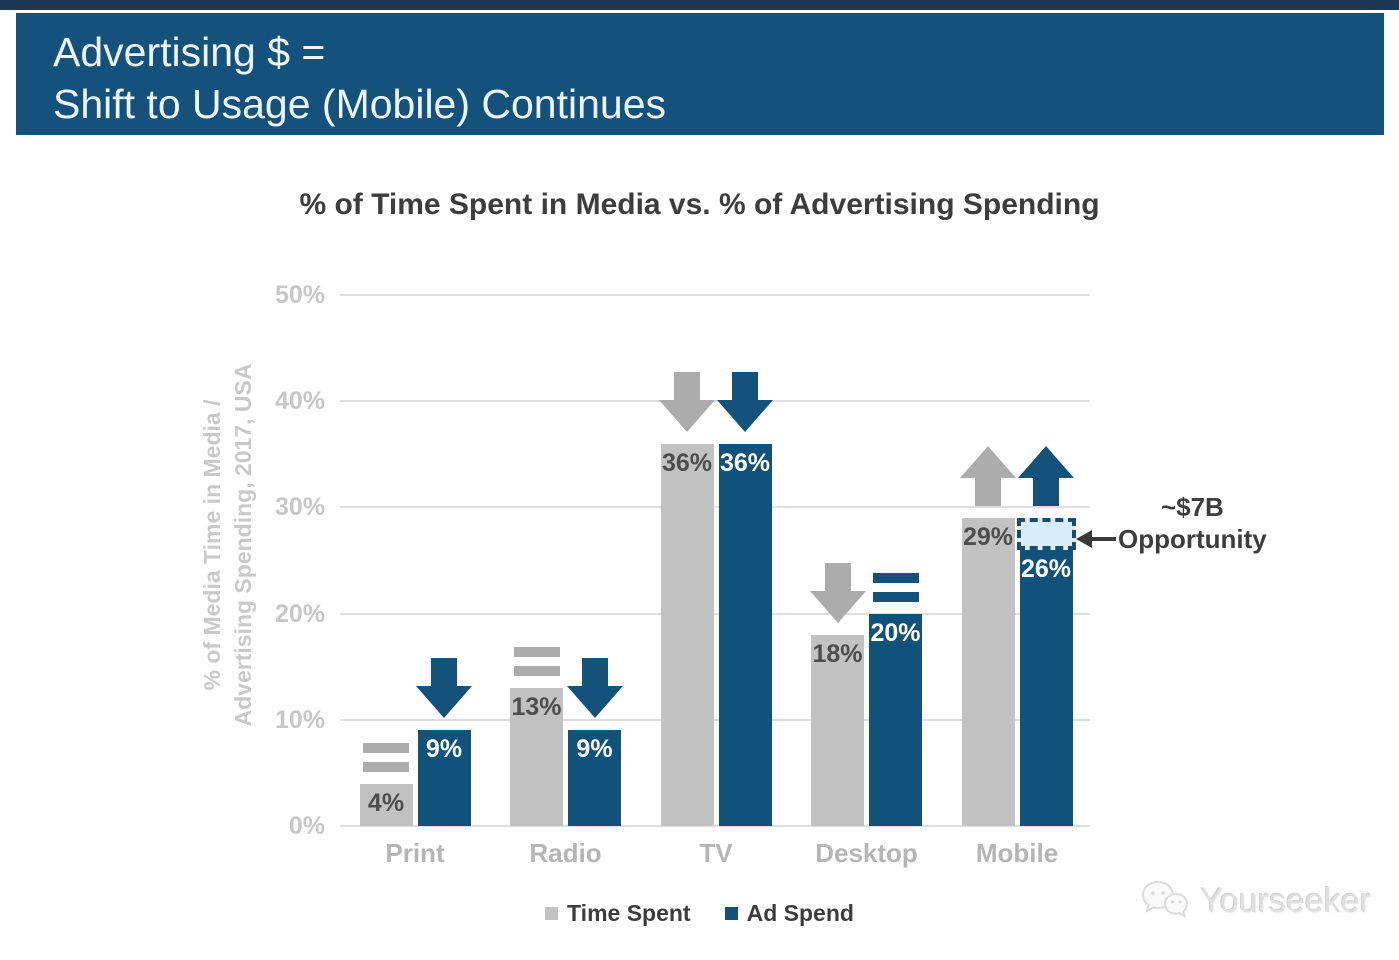 Image resolution: width=1399 pixels, height=960 pixels. What do you see at coordinates (536, 756) in the screenshot?
I see `bar-time-spent-radio` at bounding box center [536, 756].